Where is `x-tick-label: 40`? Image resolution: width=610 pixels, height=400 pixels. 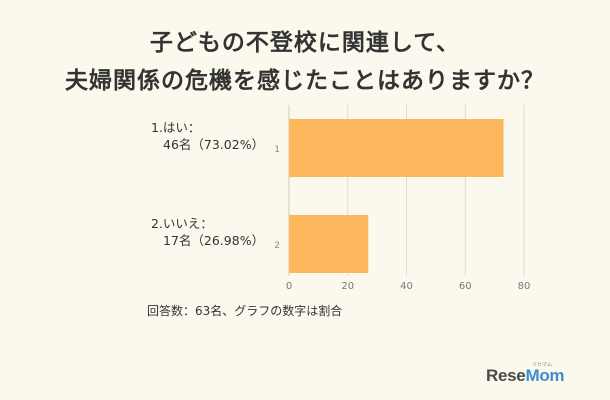
x-tick-label: 40 is located at coordinates (406, 286).